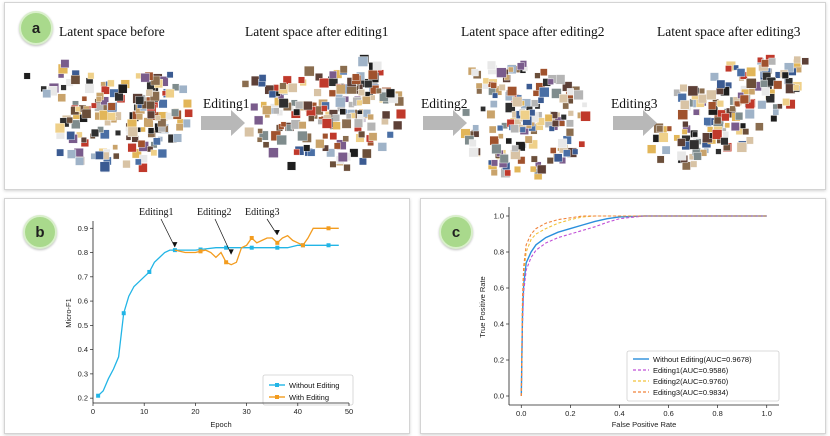  Describe the element at coordinates (226, 103) in the screenshot. I see `arrow-label-editing1: Editing1` at that location.